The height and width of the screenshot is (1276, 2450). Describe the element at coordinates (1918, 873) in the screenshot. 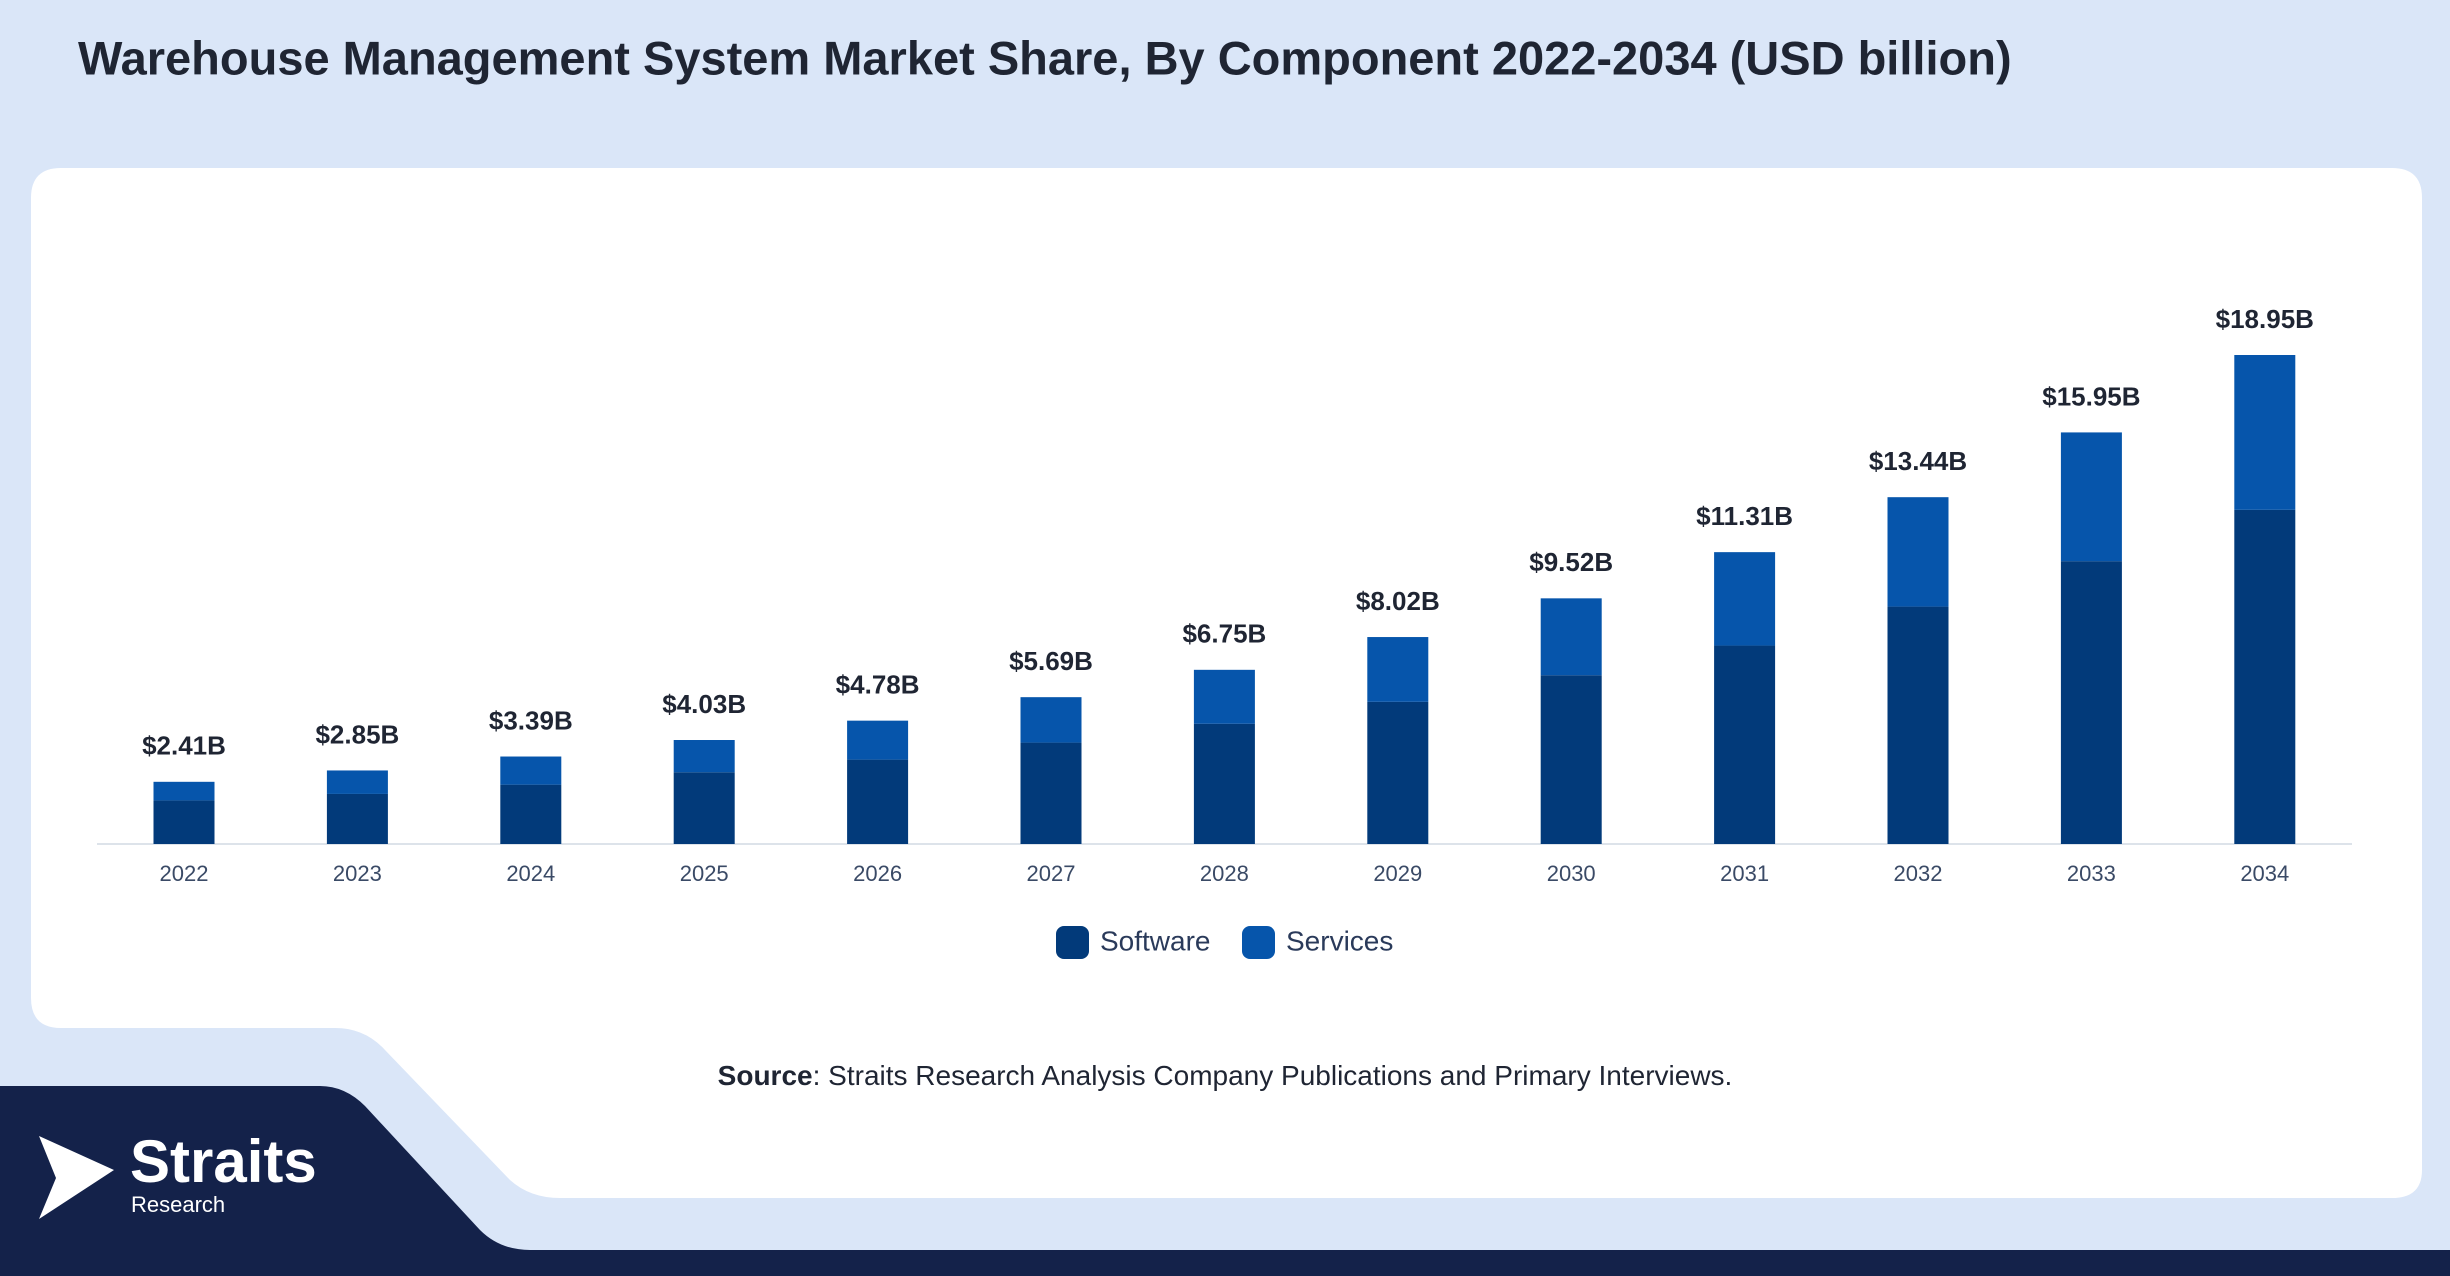

I see `x-tick-label: 2032` at that location.